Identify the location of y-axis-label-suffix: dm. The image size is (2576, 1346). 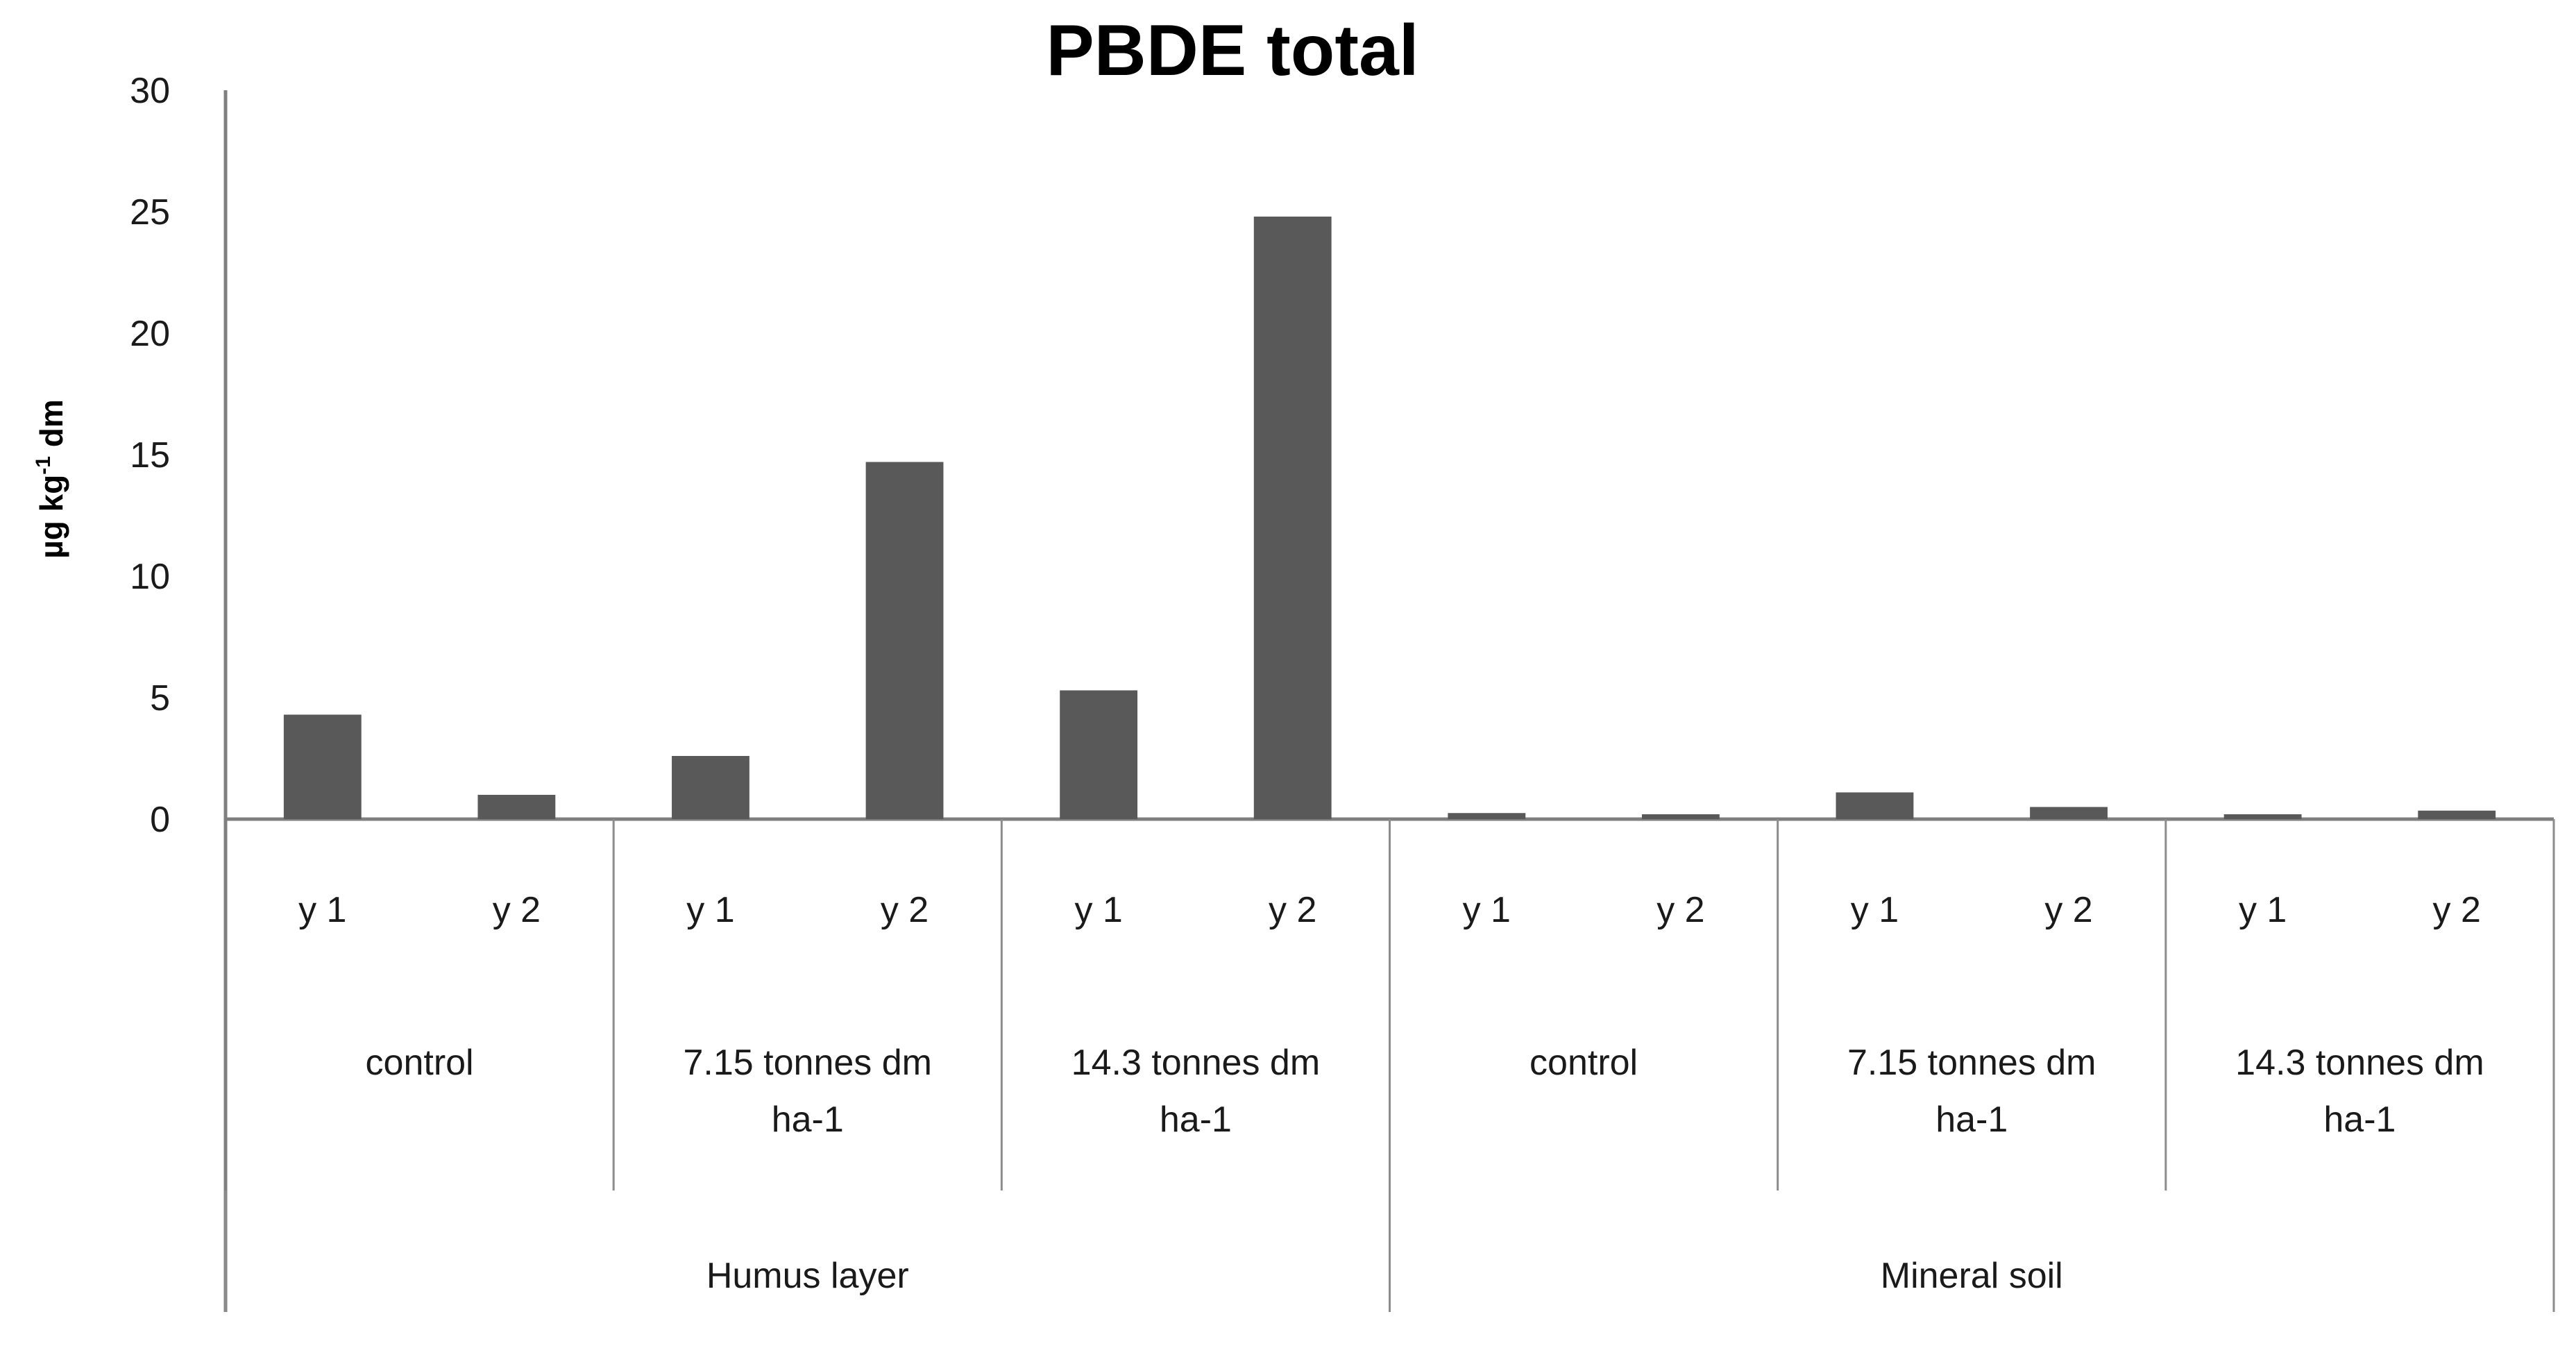
(51, 428).